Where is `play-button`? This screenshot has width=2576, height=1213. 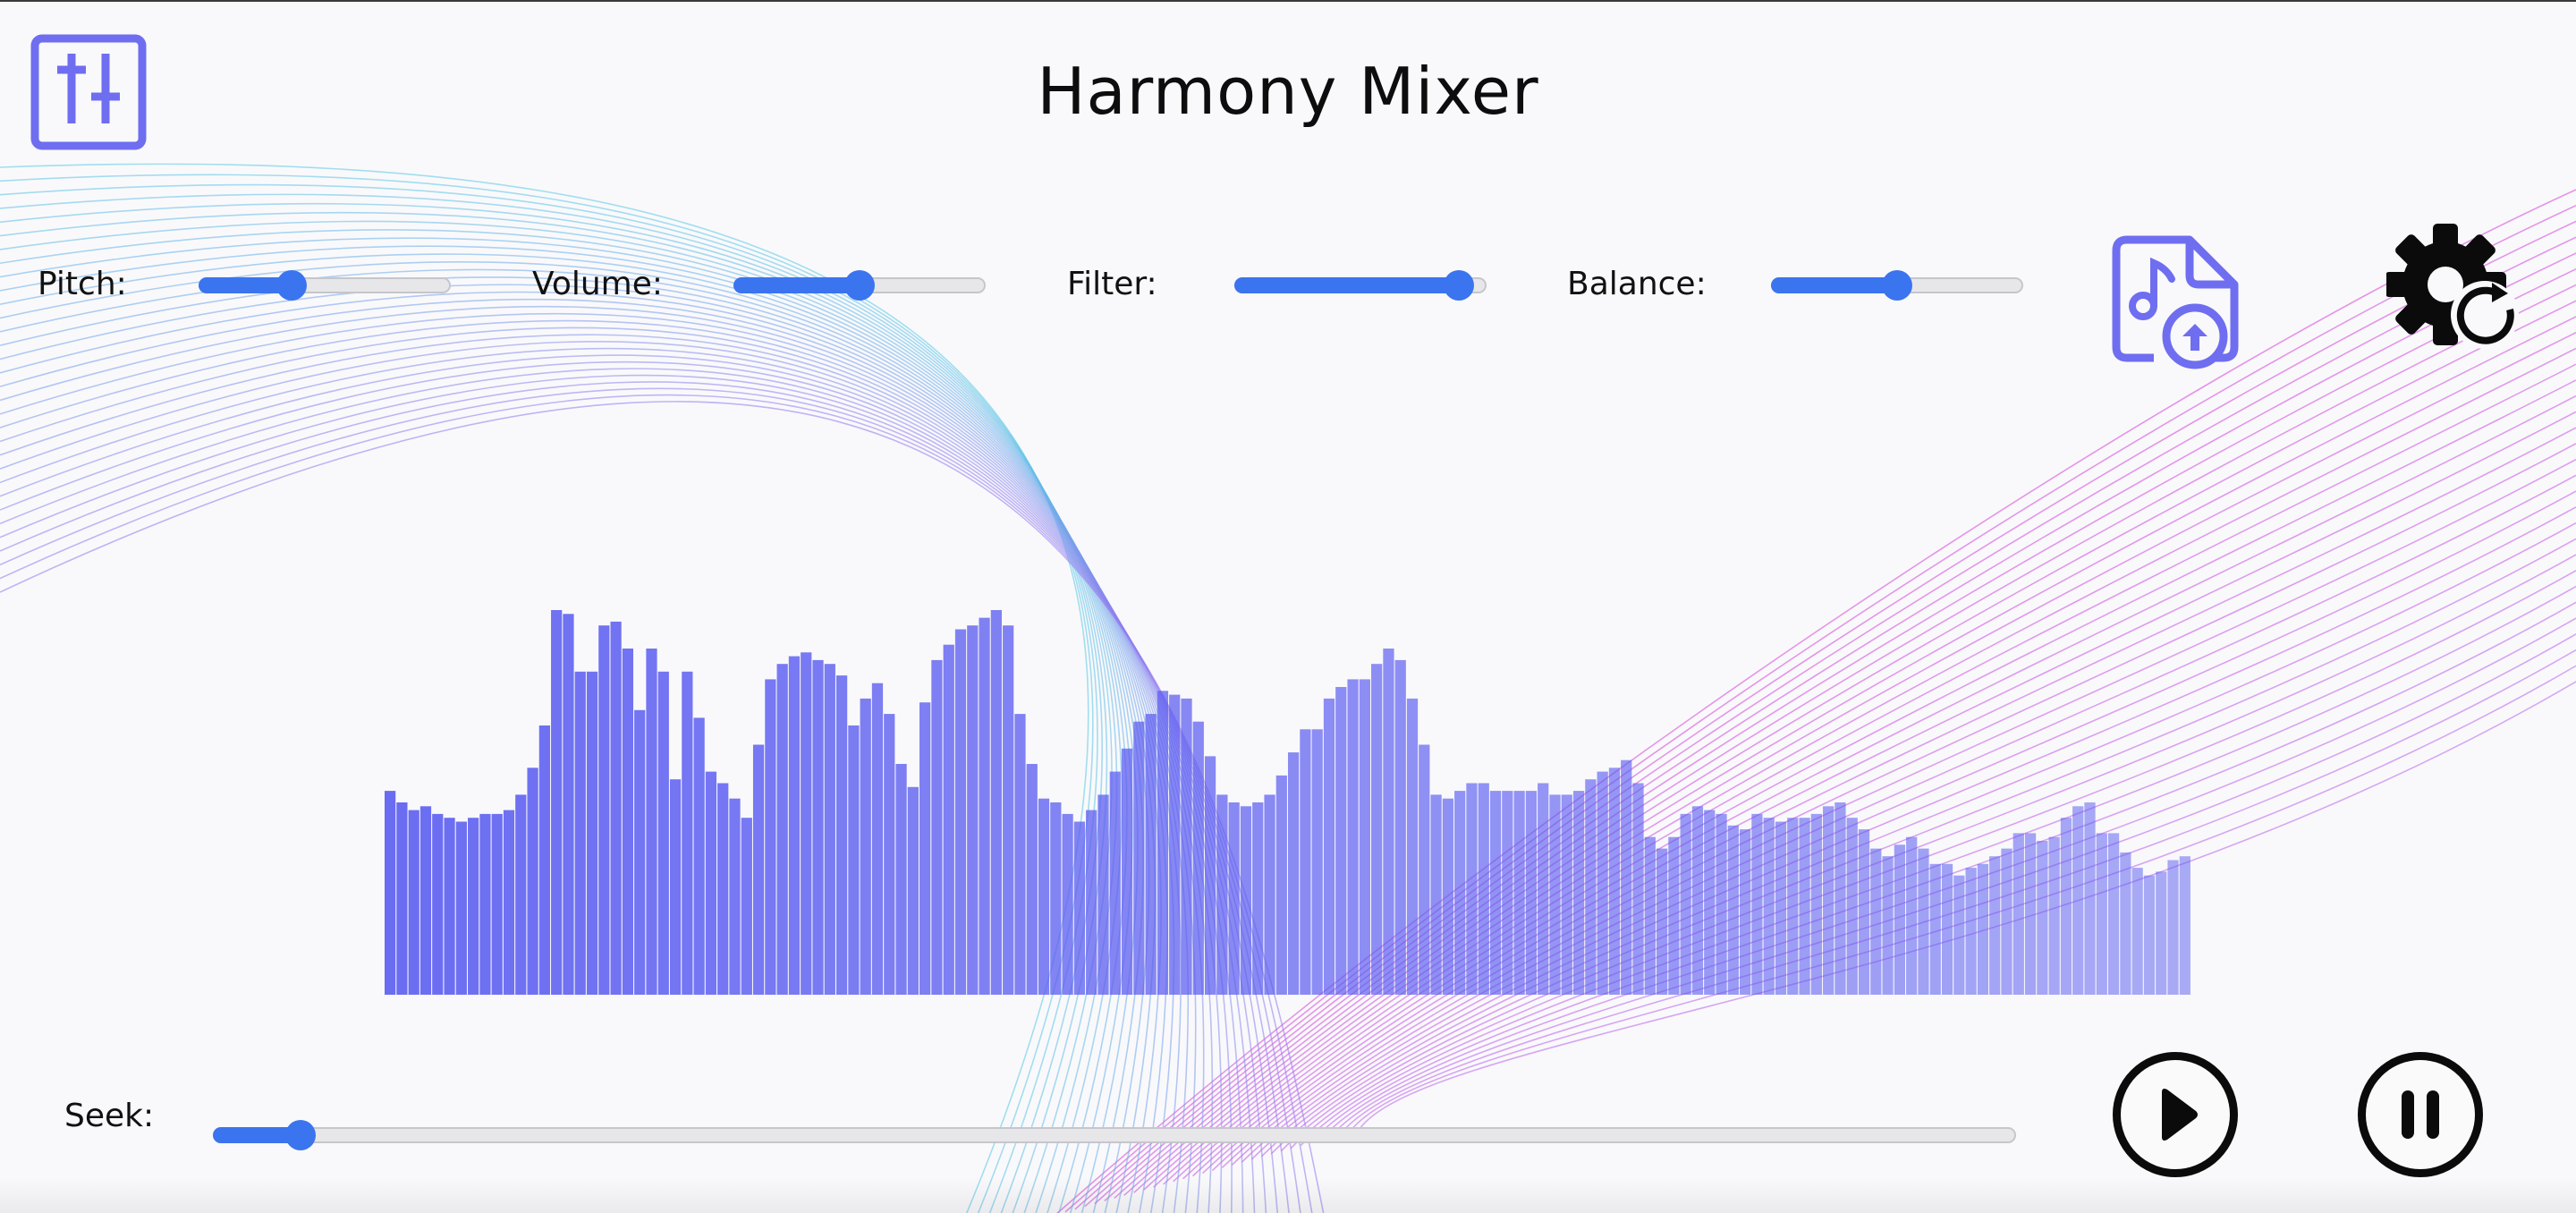
play-button is located at coordinates (2175, 1114).